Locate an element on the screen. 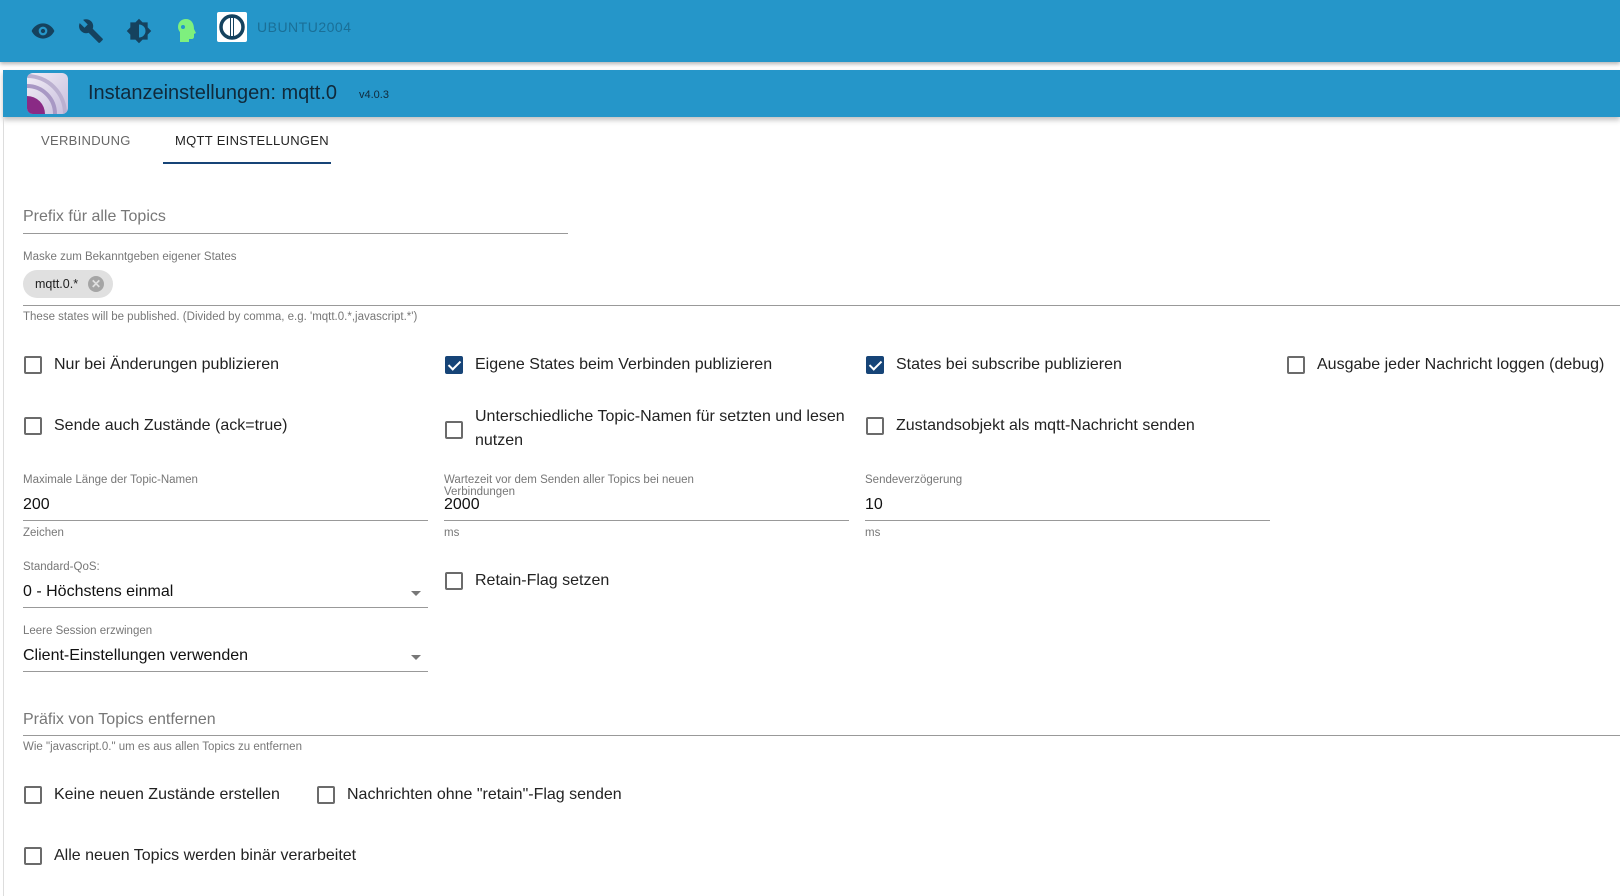 The image size is (1620, 896). checkbox-label: Ausgabe jeder Nachricht loggen (debug) is located at coordinates (1461, 364).